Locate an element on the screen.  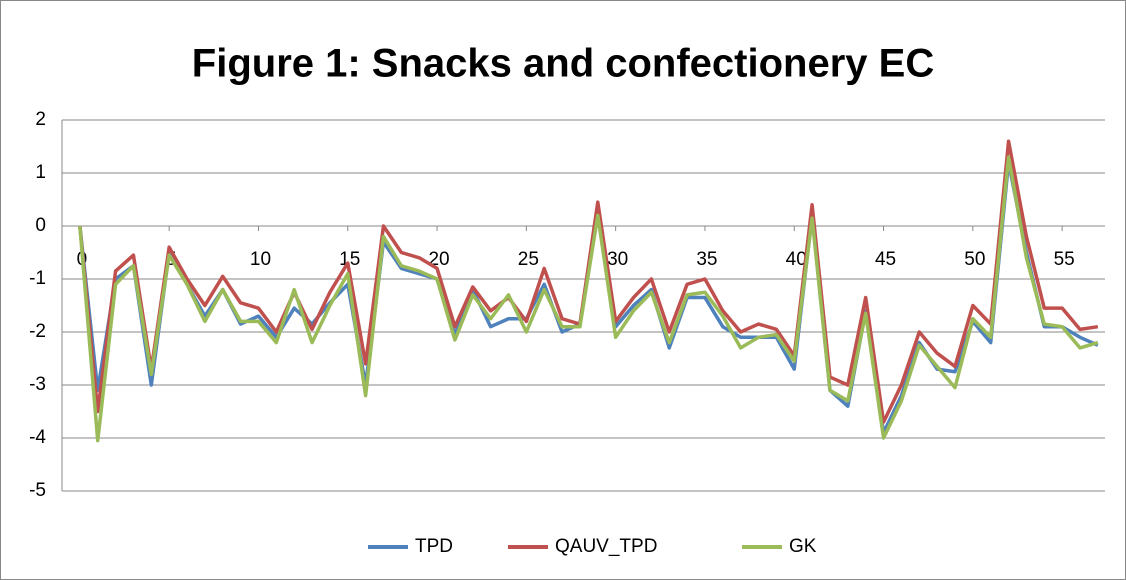
y-tick-label: -1 is located at coordinates (37, 278).